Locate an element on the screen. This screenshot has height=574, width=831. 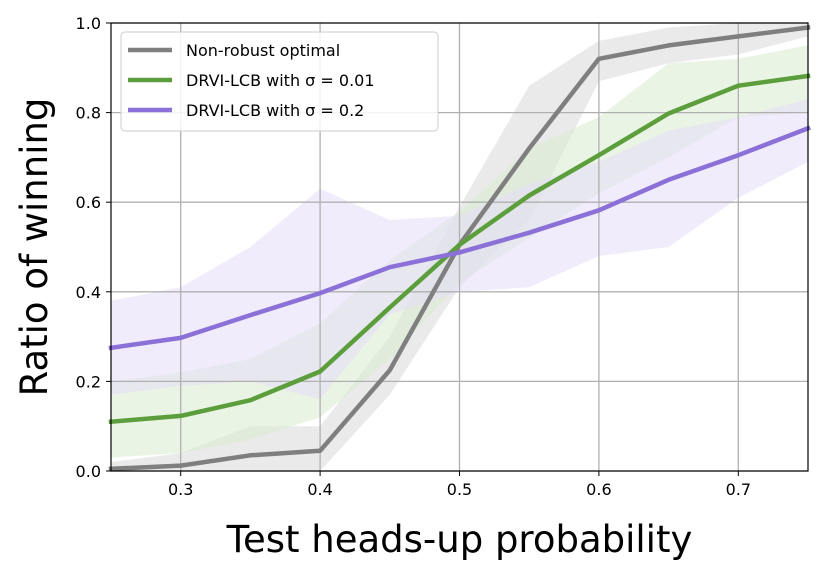
x-tick-label: 0.4 is located at coordinates (319, 489).